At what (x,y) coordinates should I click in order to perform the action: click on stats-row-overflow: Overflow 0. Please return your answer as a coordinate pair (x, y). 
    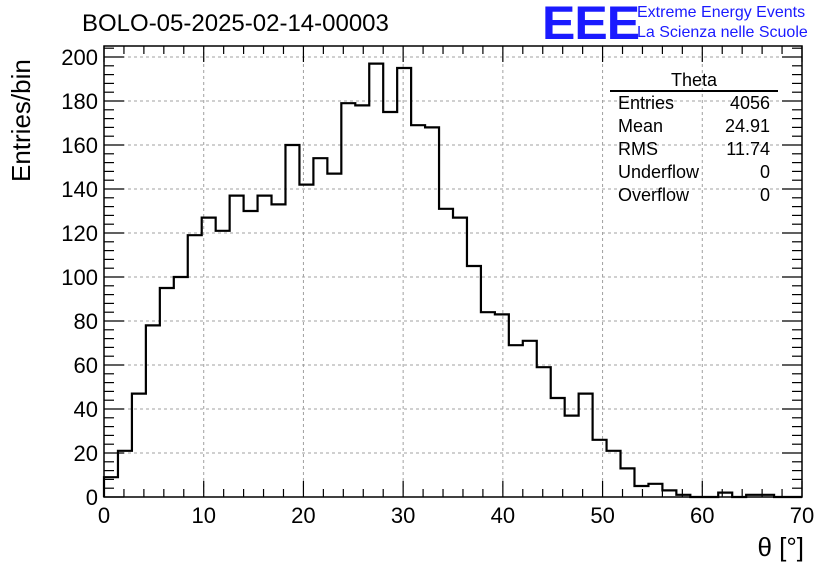
    Looking at the image, I should click on (694, 195).